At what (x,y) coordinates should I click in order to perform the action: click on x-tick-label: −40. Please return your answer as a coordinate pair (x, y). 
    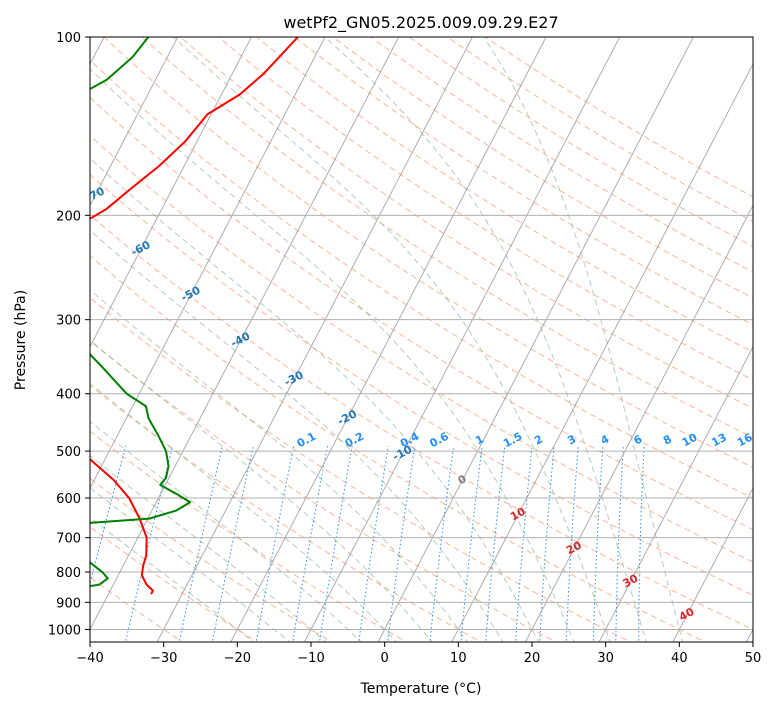
    Looking at the image, I should click on (89, 658).